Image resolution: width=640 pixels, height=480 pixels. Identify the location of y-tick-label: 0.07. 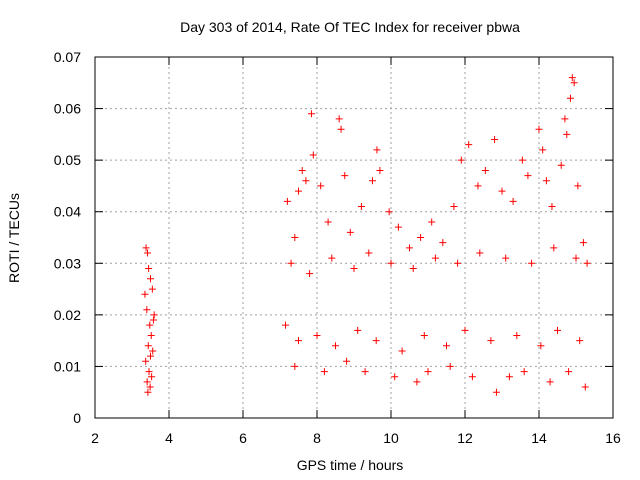
(67, 57).